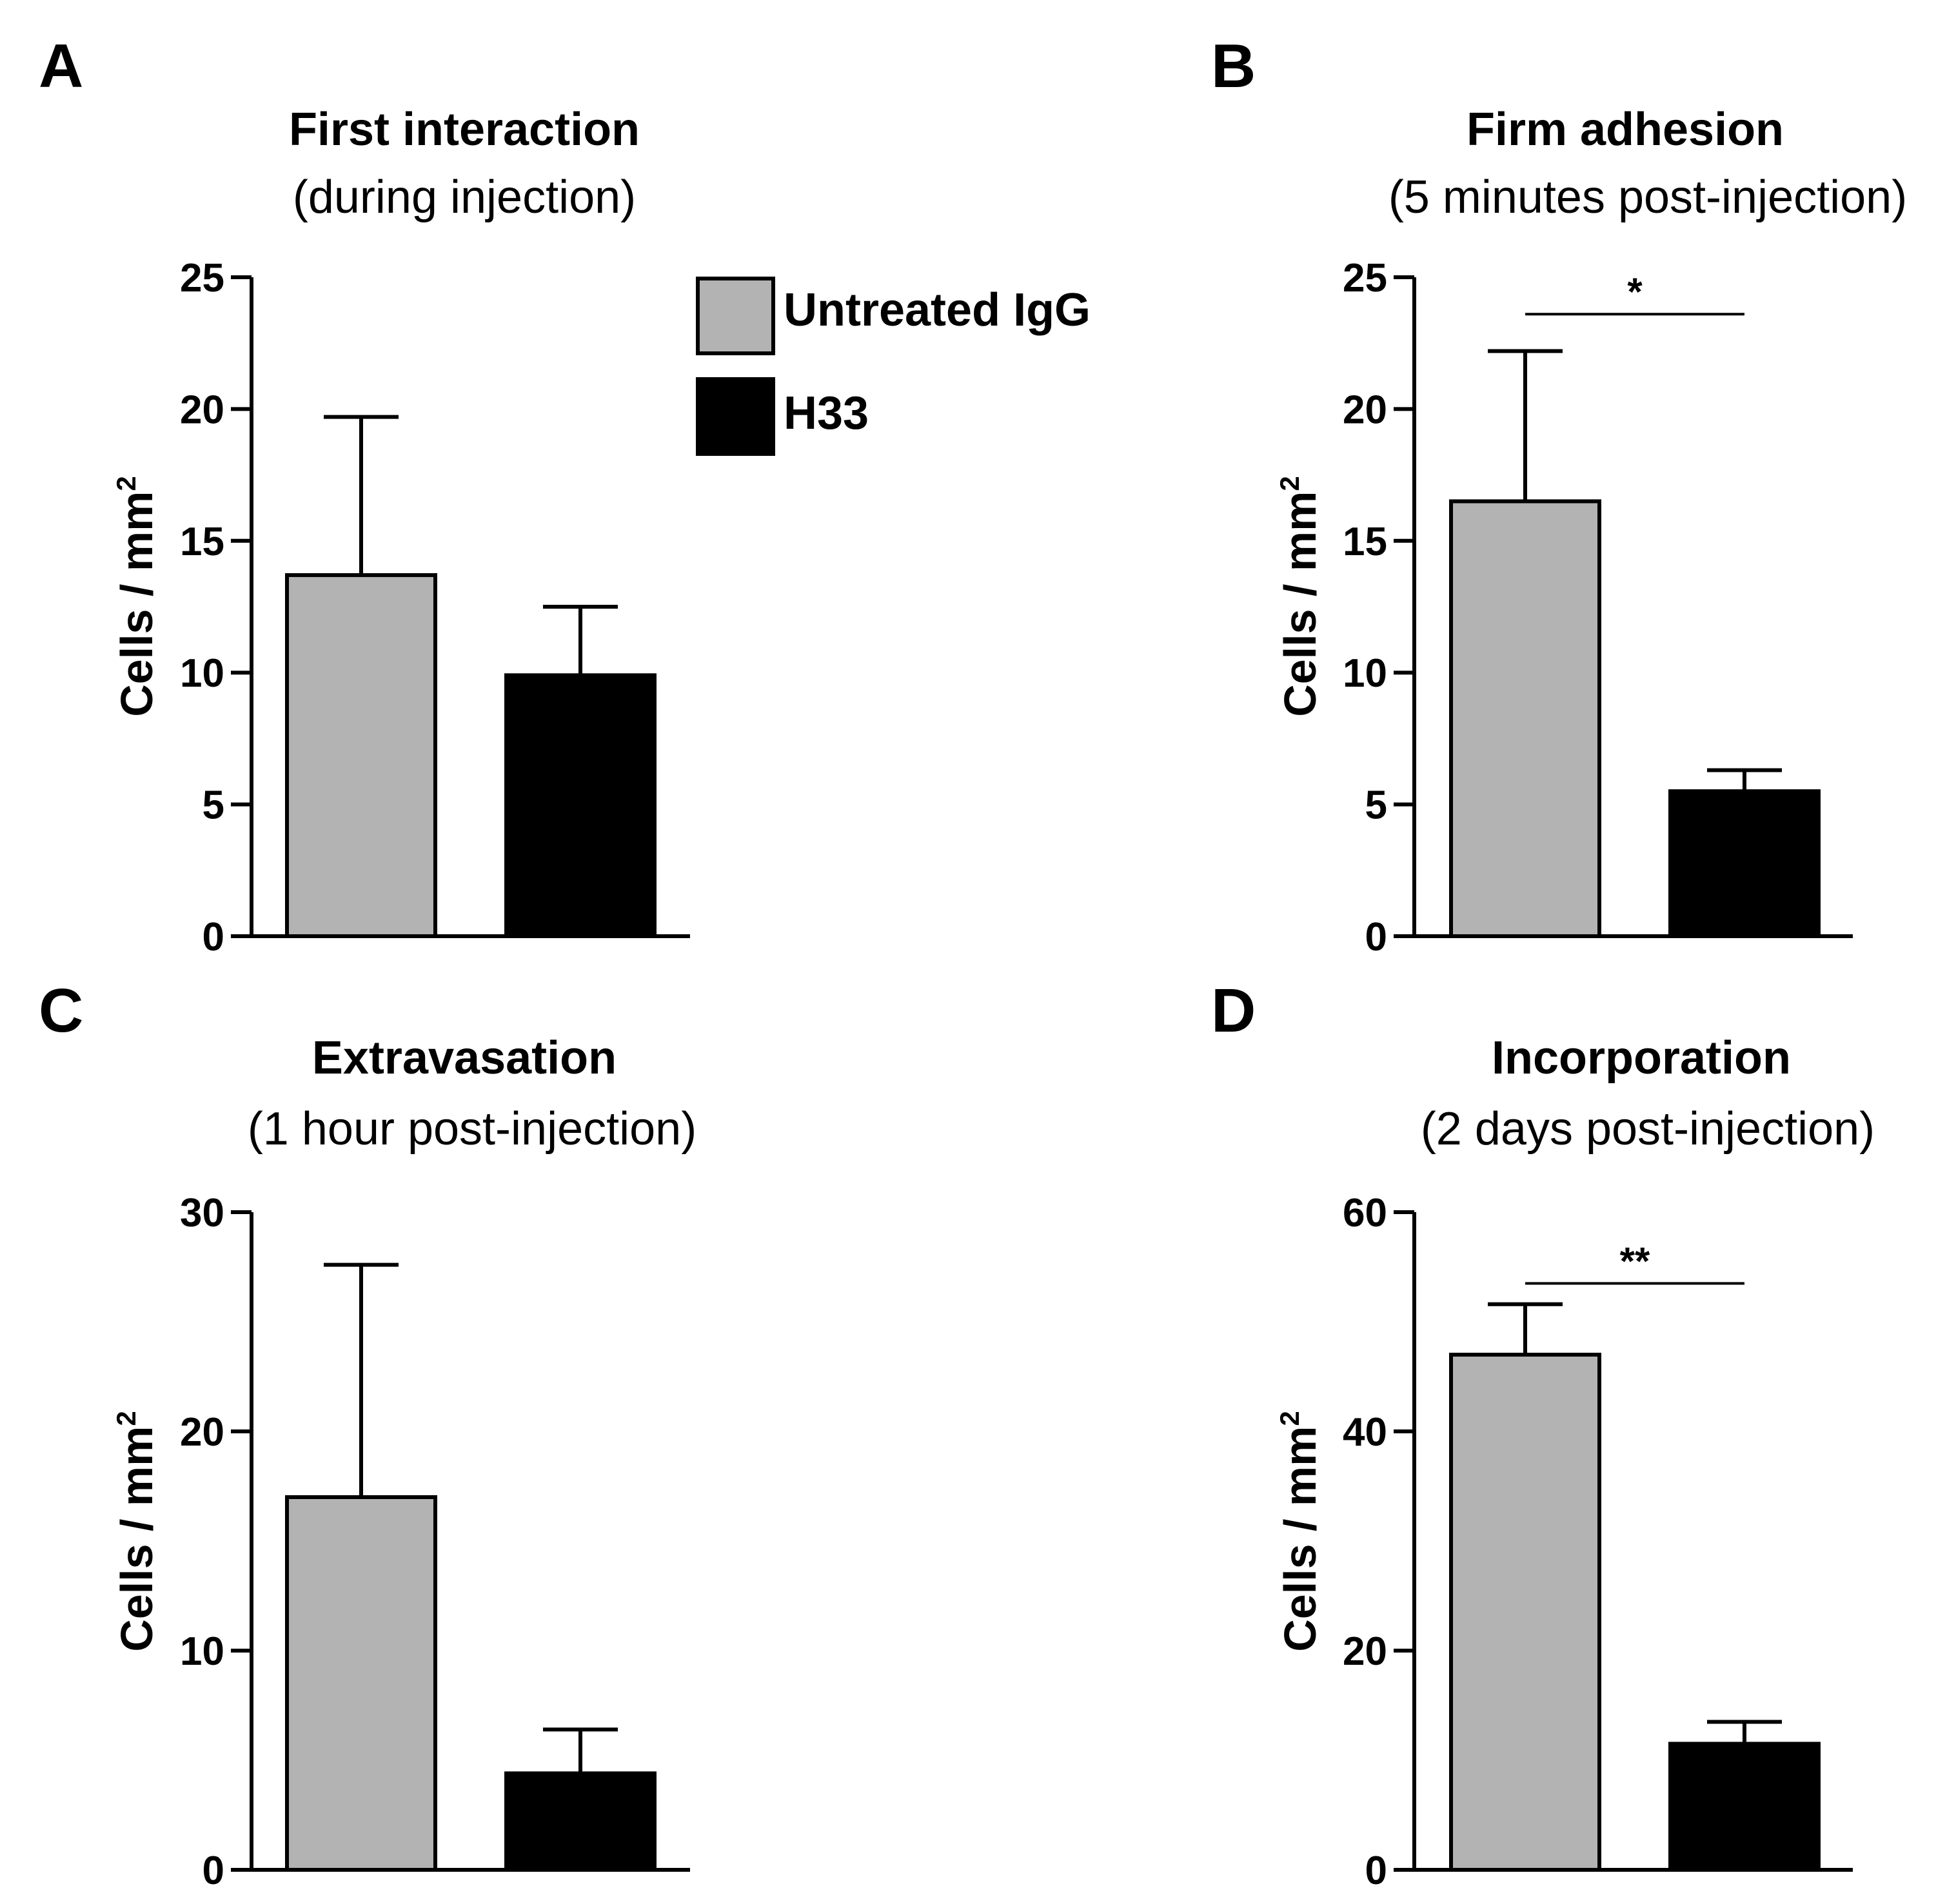  Describe the element at coordinates (472, 1129) in the screenshot. I see `chart-subtitle: (1 hour post-injection)` at that location.